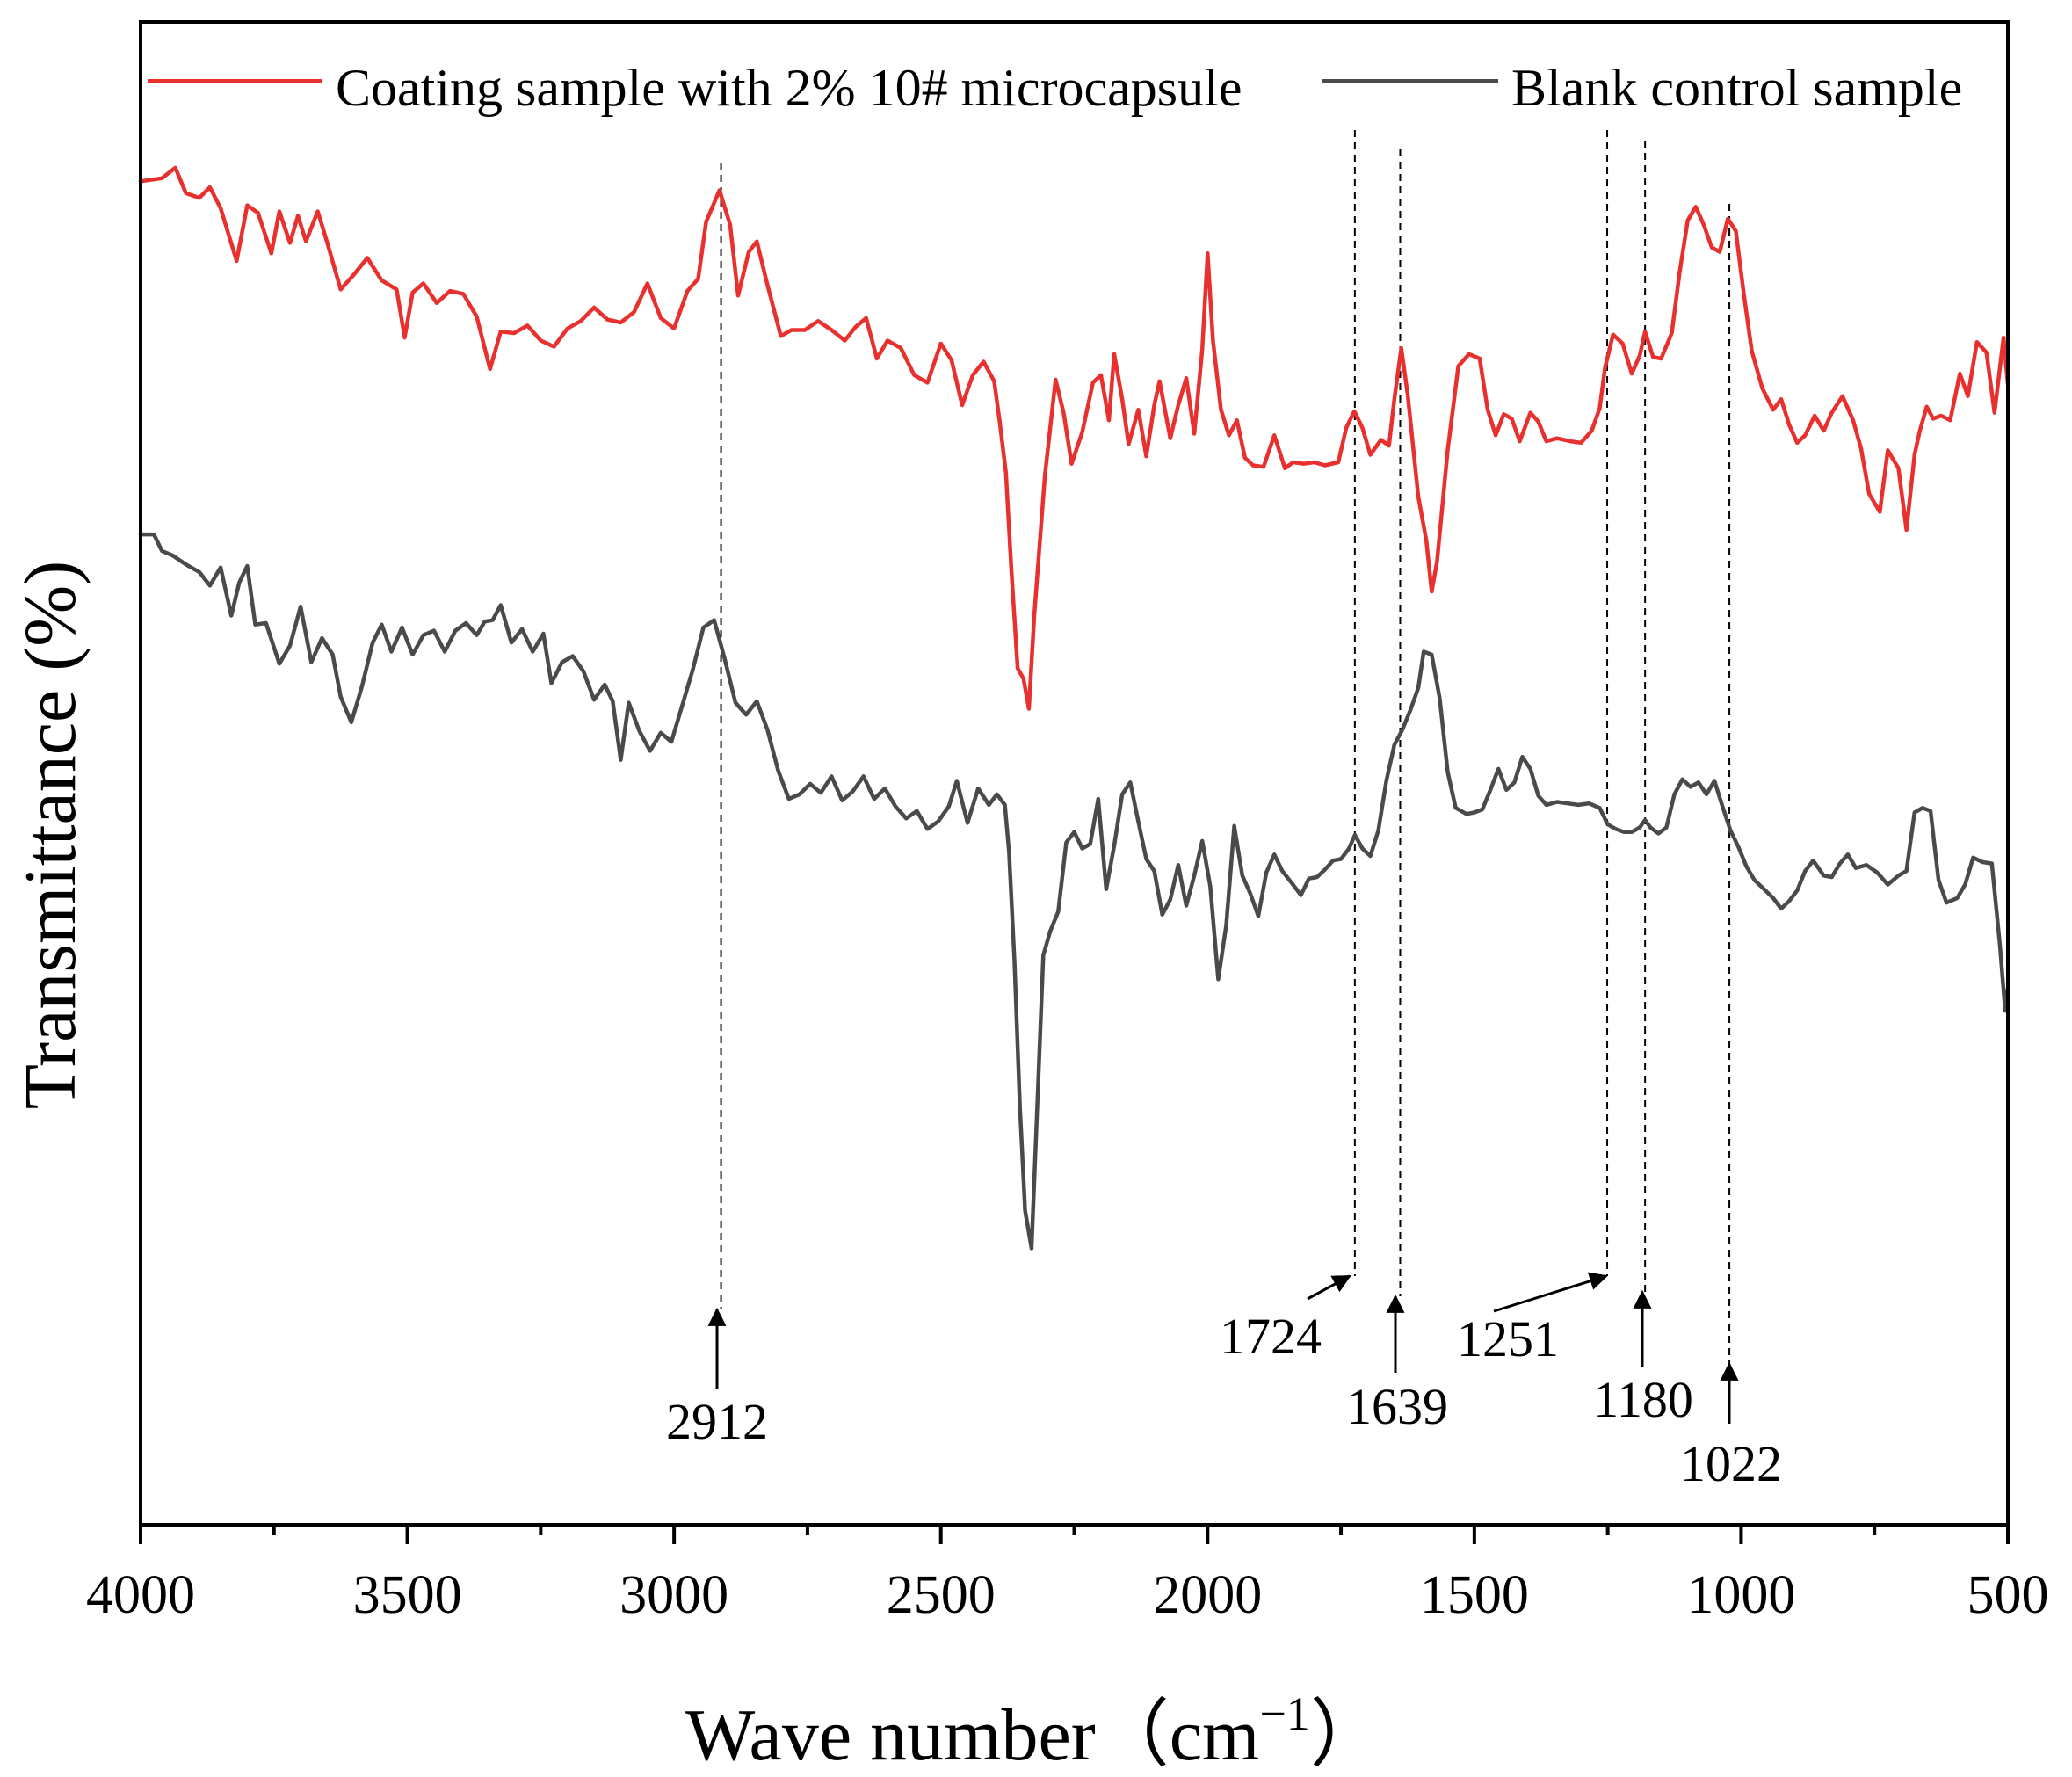 Image resolution: width=2072 pixels, height=1777 pixels. What do you see at coordinates (1731, 1463) in the screenshot?
I see `peak-label-1022: 1022` at bounding box center [1731, 1463].